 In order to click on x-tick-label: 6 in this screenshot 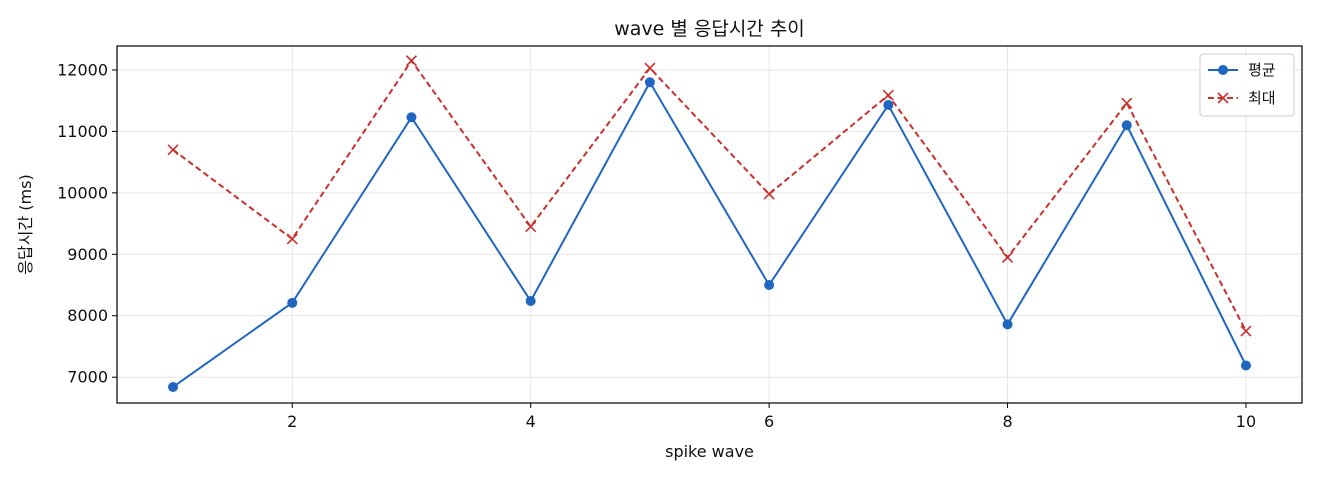, I will do `click(769, 421)`.